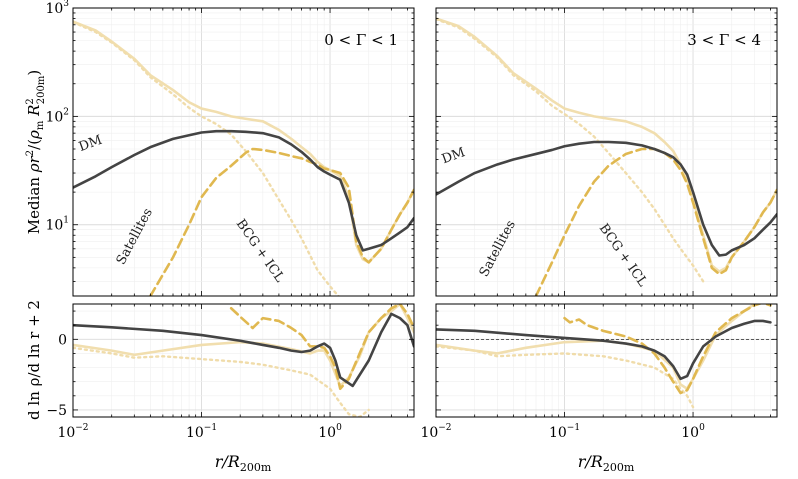 This screenshot has height=479, width=798. Describe the element at coordinates (57, 116) in the screenshot. I see `y-tick-label: 102` at that location.